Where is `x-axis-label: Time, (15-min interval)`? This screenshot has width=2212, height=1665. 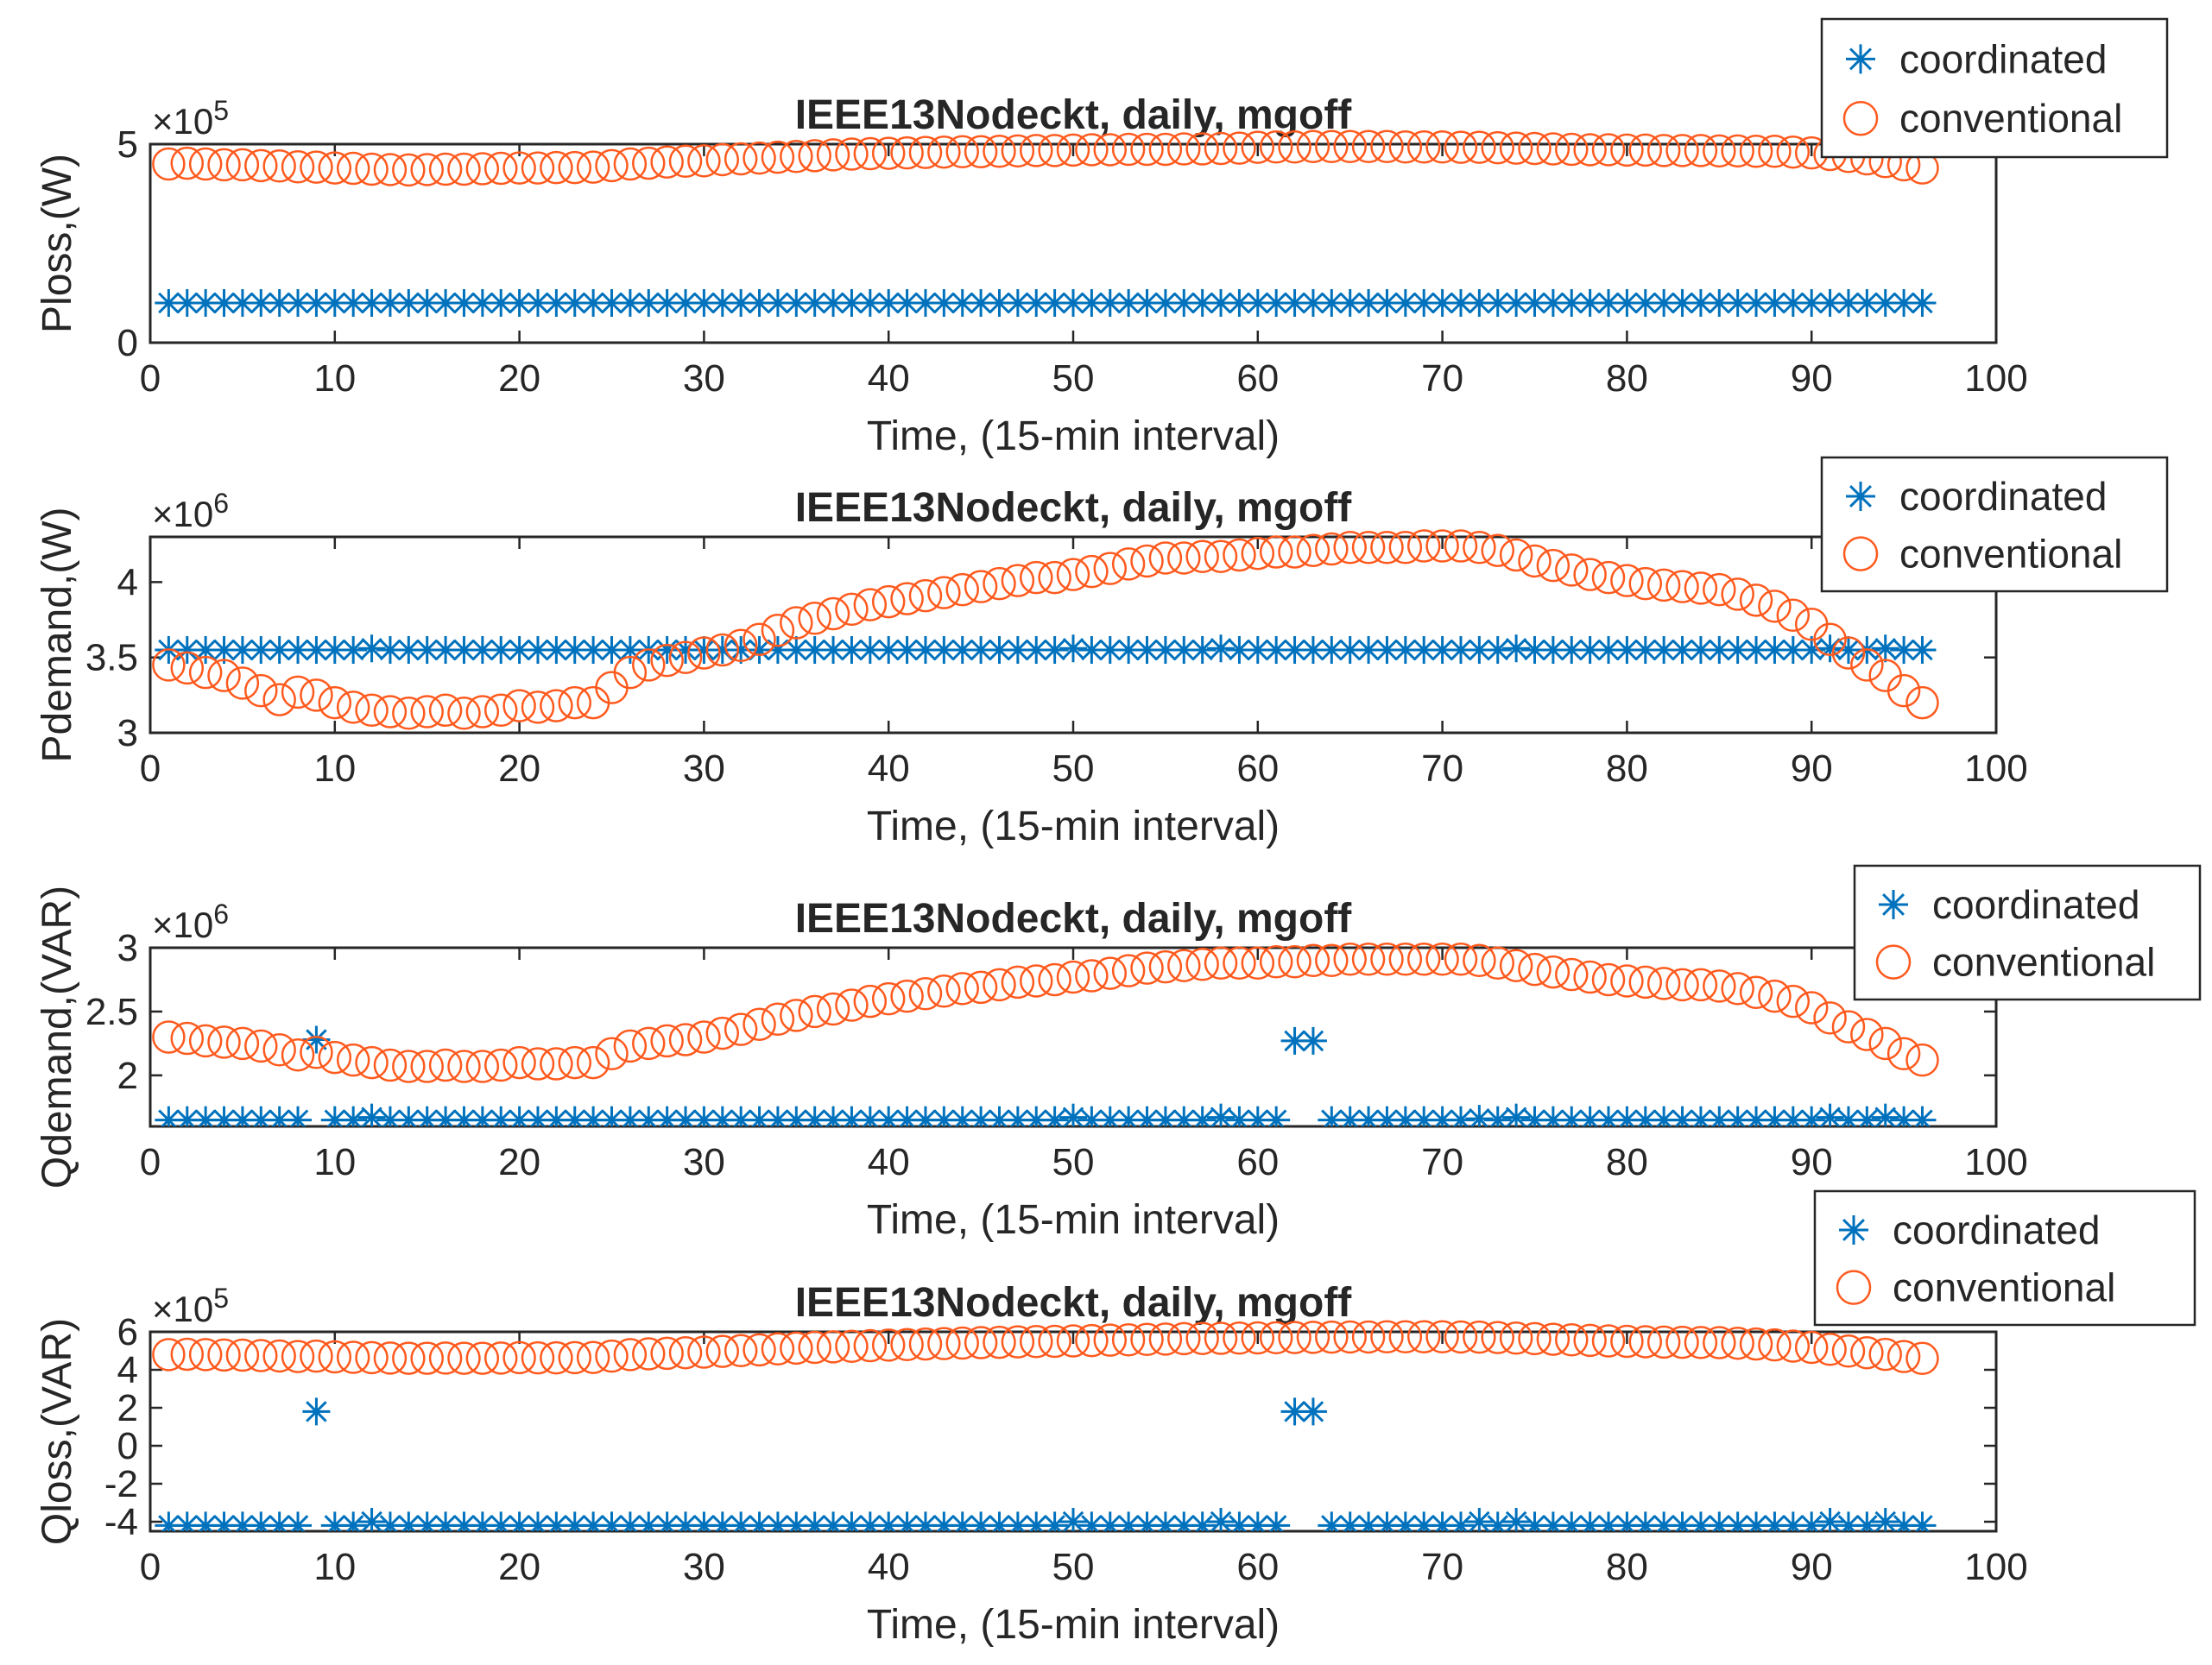
x-axis-label: Time, (15-min interval) is located at coordinates (1073, 436).